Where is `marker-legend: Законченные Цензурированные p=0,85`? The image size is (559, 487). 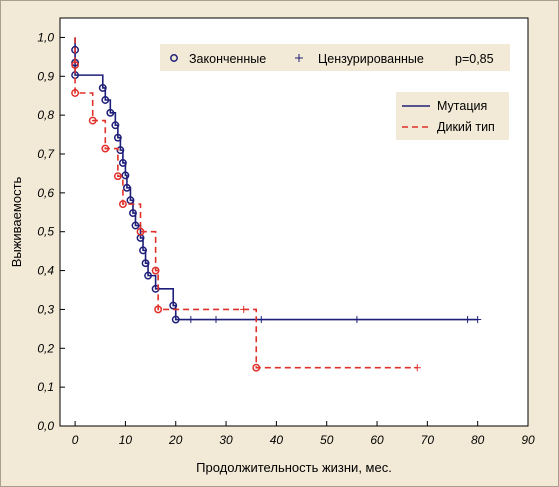 marker-legend: Законченные Цензурированные p=0,85 is located at coordinates (335, 57).